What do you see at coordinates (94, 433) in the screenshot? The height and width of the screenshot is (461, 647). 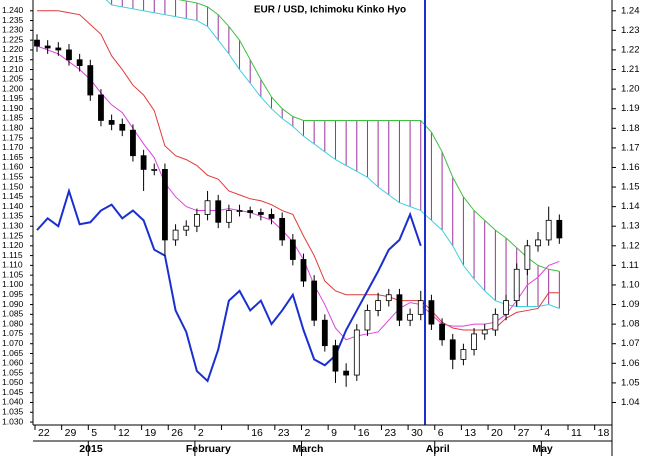 I see `x-tick-label: 5` at bounding box center [94, 433].